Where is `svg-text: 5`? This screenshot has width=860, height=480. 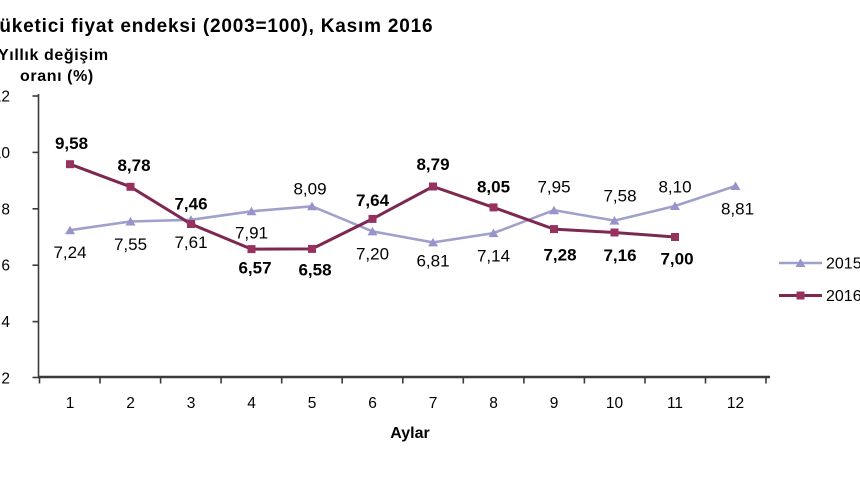
svg-text: 5 is located at coordinates (312, 403).